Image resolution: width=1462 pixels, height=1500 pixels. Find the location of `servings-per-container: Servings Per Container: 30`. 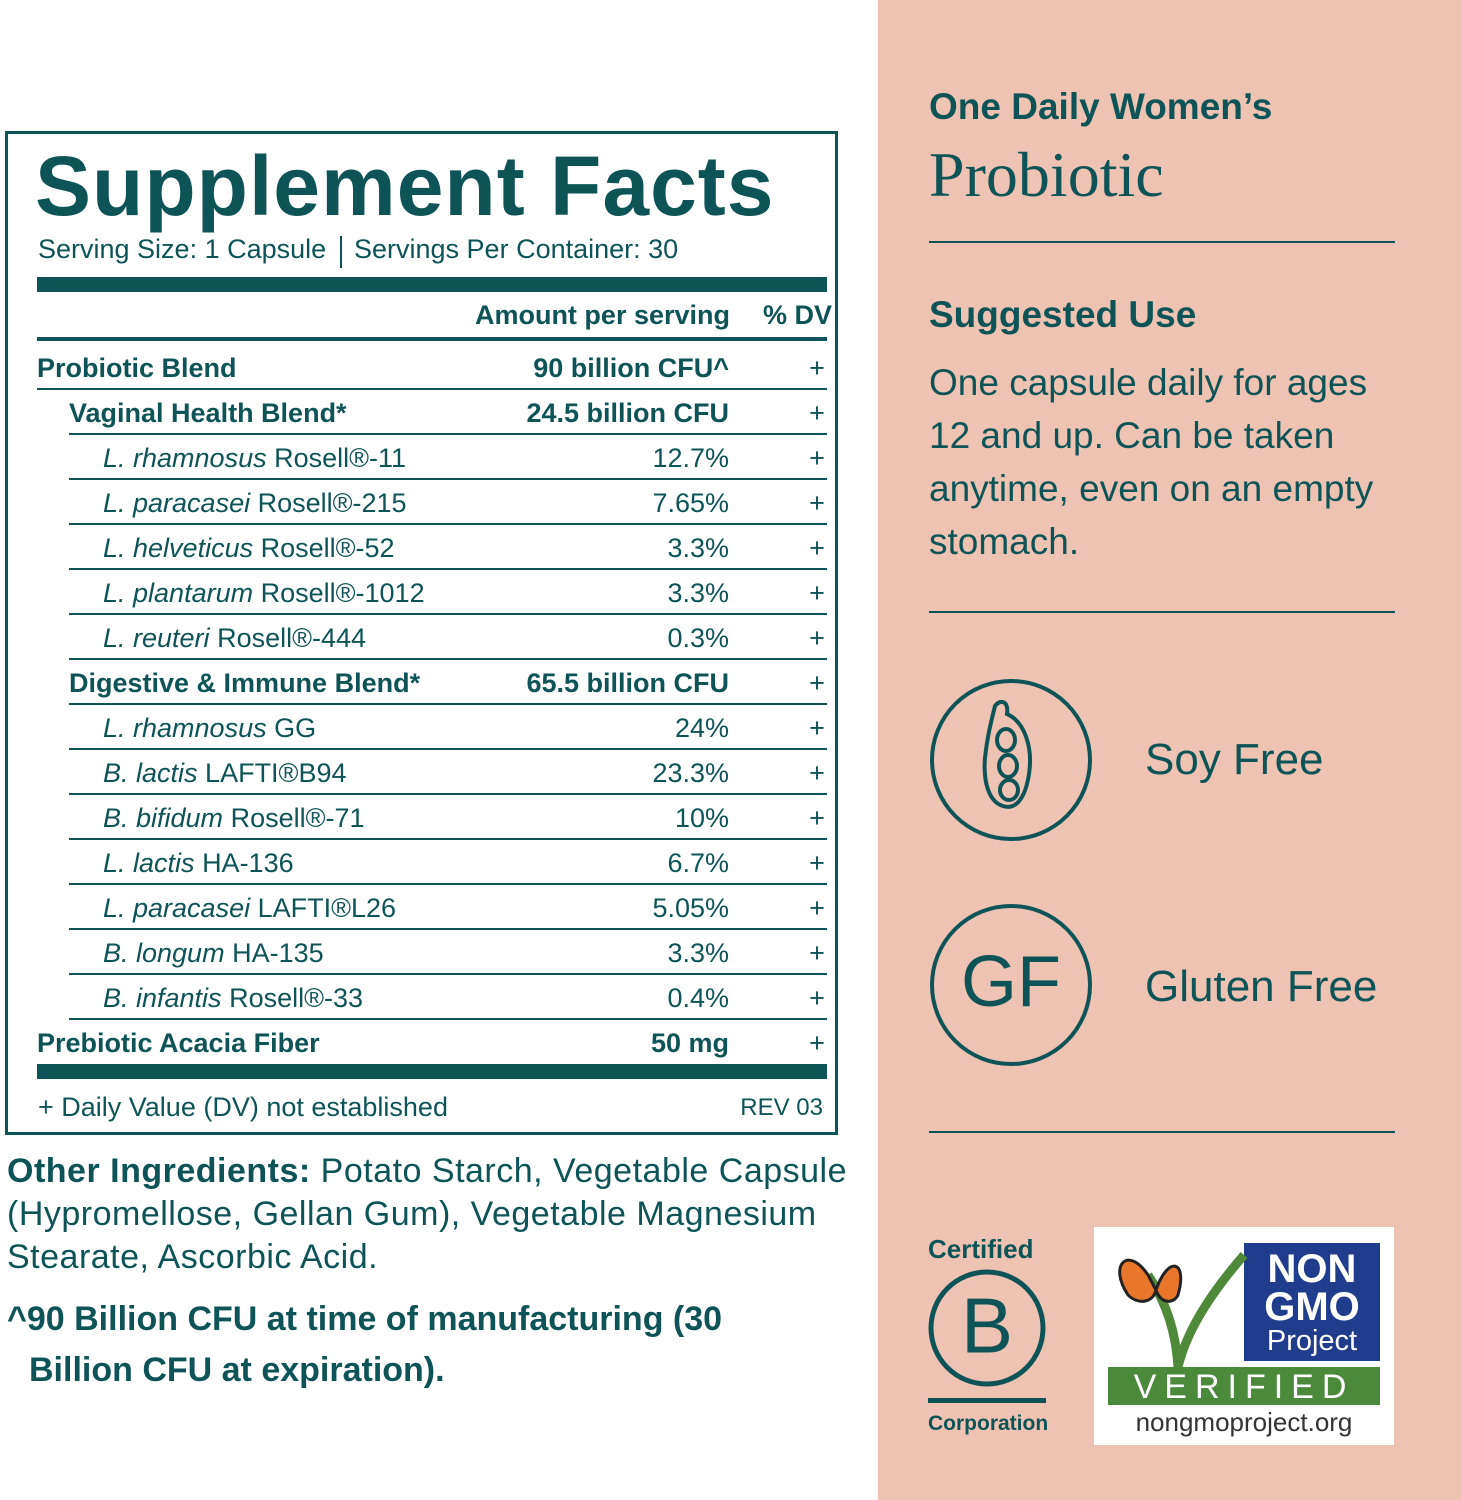

servings-per-container: Servings Per Container: 30 is located at coordinates (516, 249).